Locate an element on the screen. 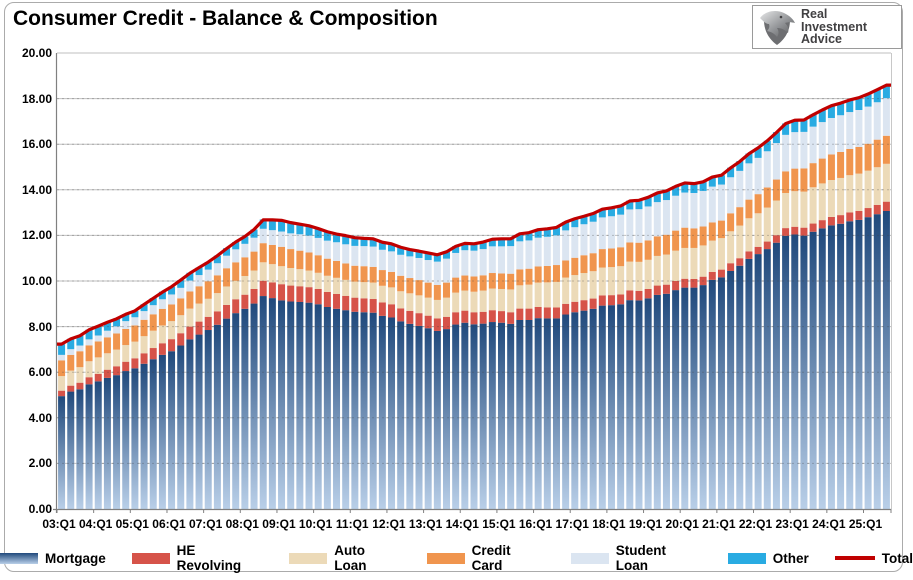  bar-19-q2 is located at coordinates (657, 350).